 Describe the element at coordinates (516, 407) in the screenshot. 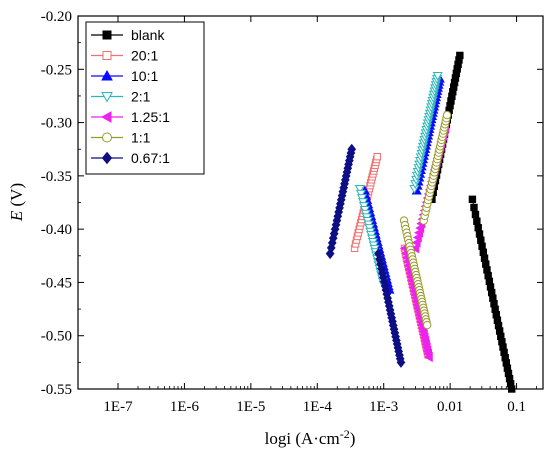

I see `x-tick-label: 0.1` at that location.